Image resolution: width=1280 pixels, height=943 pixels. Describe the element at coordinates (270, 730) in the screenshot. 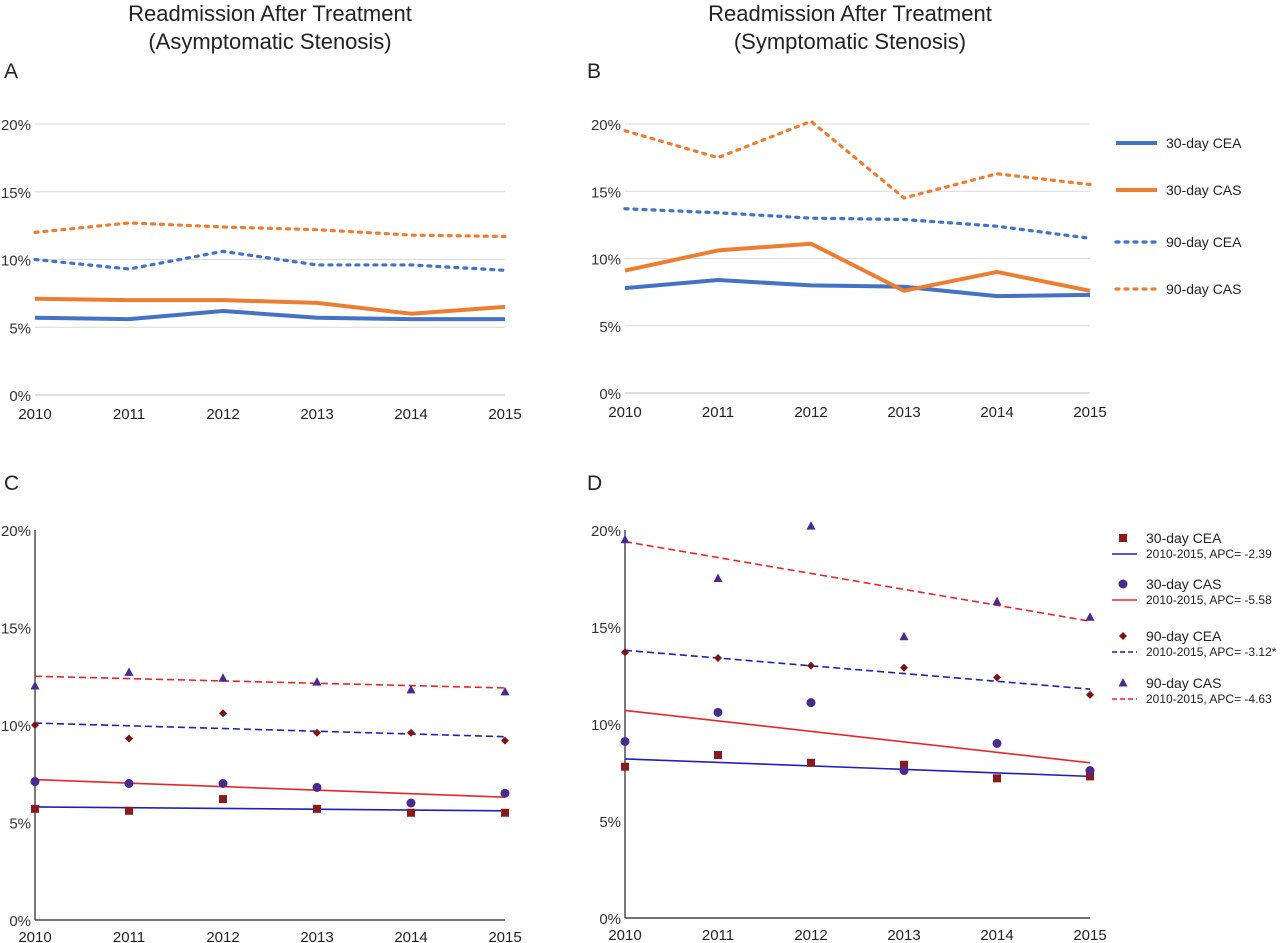

I see `fit-line-90-day-cea` at that location.